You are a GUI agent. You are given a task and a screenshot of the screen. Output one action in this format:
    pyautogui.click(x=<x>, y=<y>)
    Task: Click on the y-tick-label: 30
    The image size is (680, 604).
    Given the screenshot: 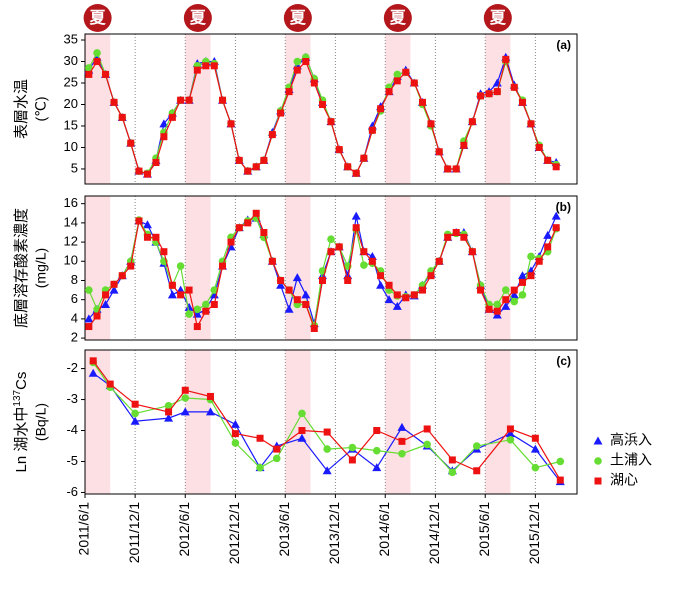 What is the action you would take?
    pyautogui.click(x=71, y=60)
    